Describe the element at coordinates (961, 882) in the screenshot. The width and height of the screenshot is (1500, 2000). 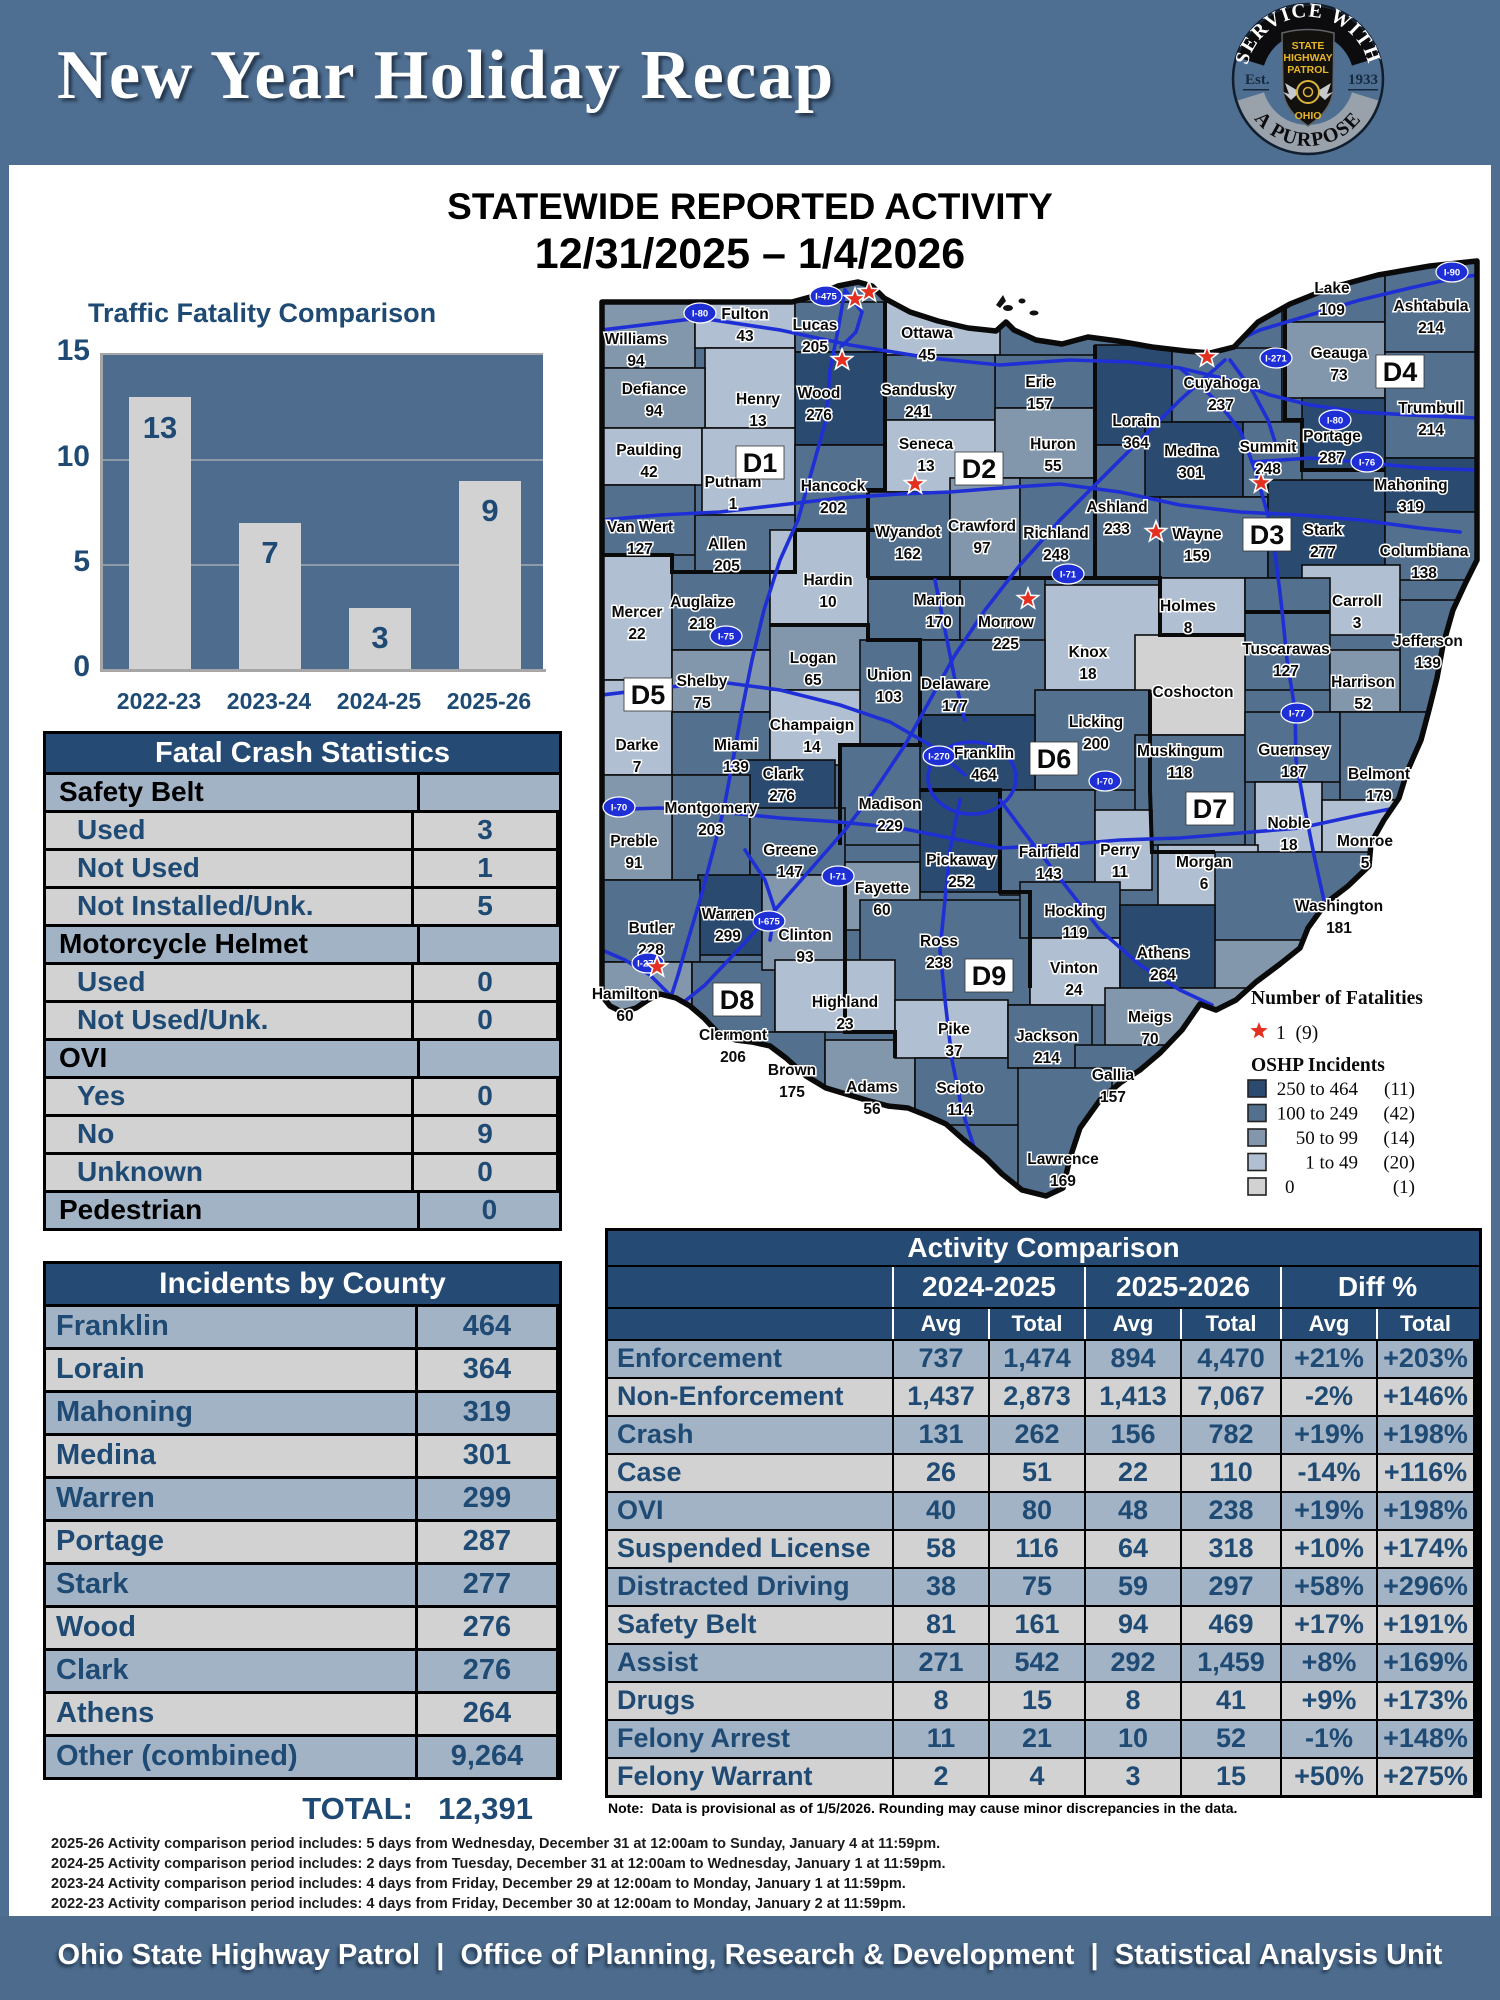
I see `svg-text: 252` at that location.